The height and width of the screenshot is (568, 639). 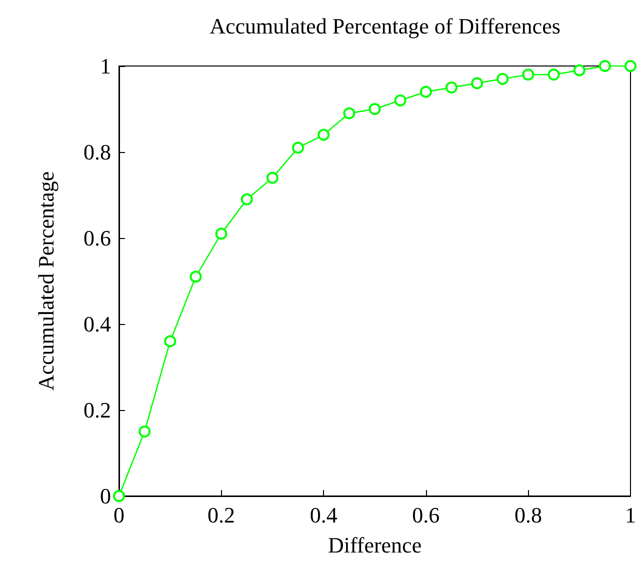 What do you see at coordinates (97, 324) in the screenshot?
I see `y-tick-label: 0.4` at bounding box center [97, 324].